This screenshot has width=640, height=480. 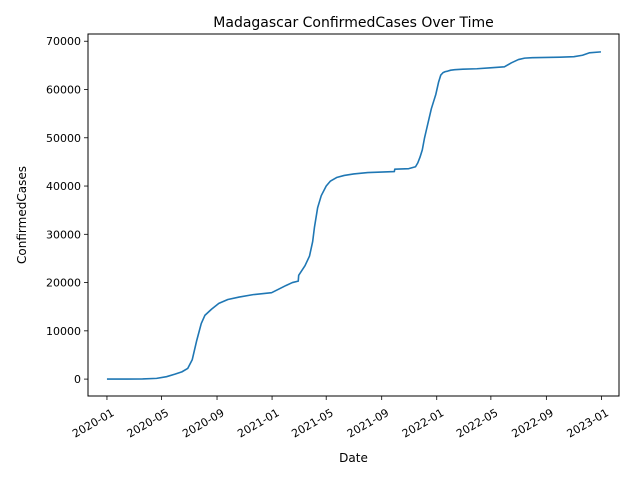 What do you see at coordinates (63, 186) in the screenshot?
I see `y-tick-label: 40000` at bounding box center [63, 186].